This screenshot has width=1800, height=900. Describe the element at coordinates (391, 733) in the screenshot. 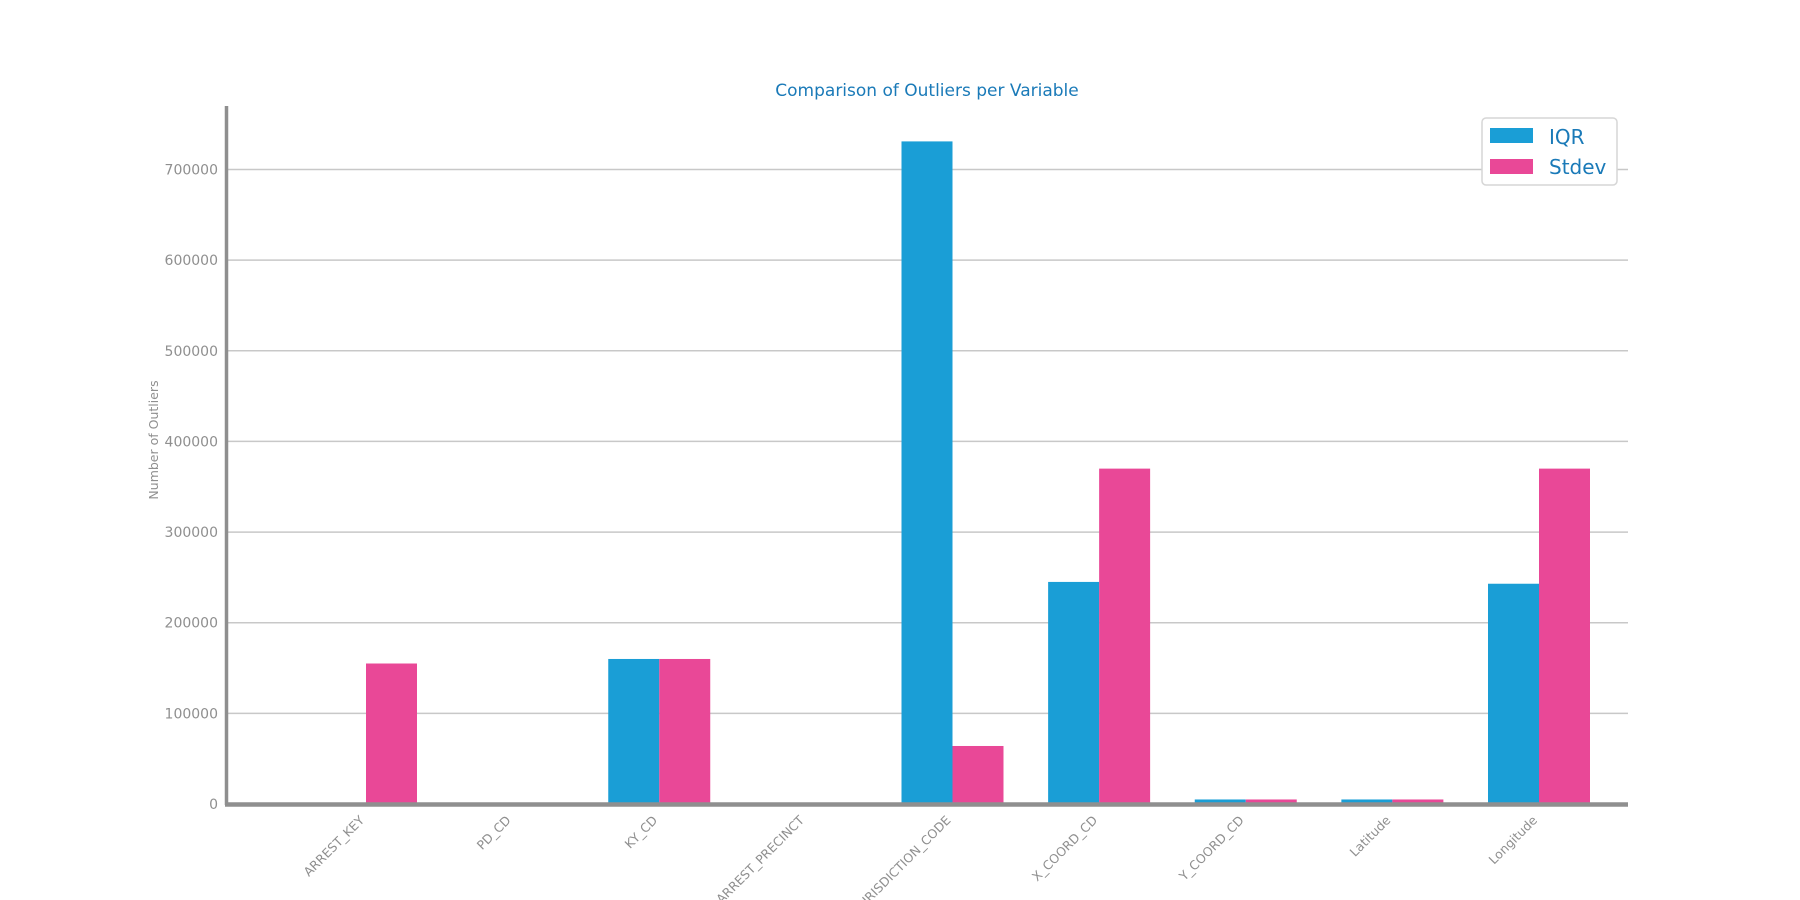

I see `bar-stdev-arrest-key` at that location.